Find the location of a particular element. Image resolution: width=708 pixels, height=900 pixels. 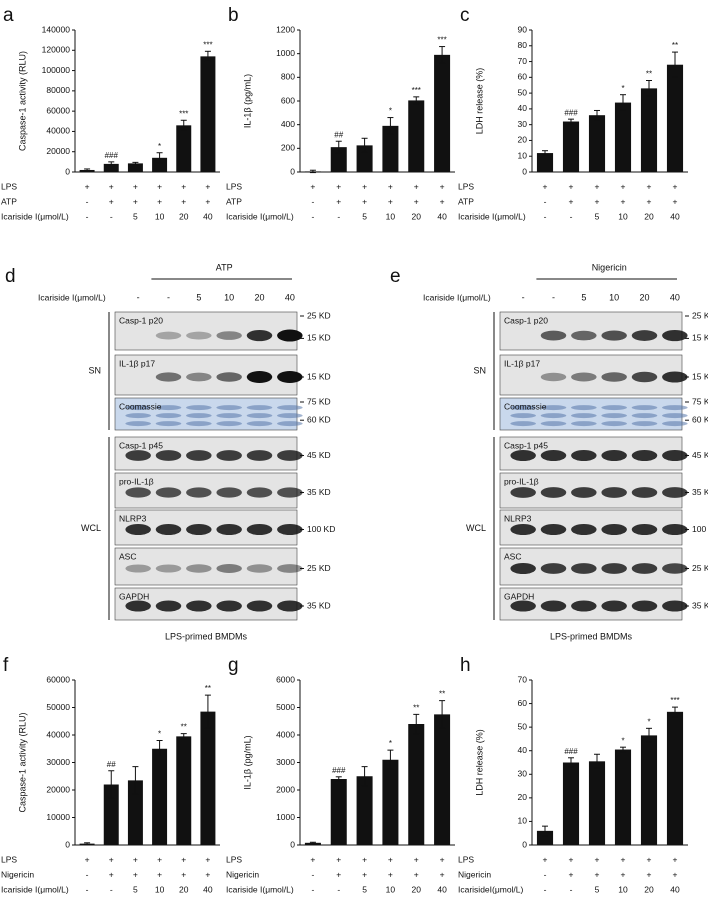

size-marker: 25 KD is located at coordinates (319, 568).